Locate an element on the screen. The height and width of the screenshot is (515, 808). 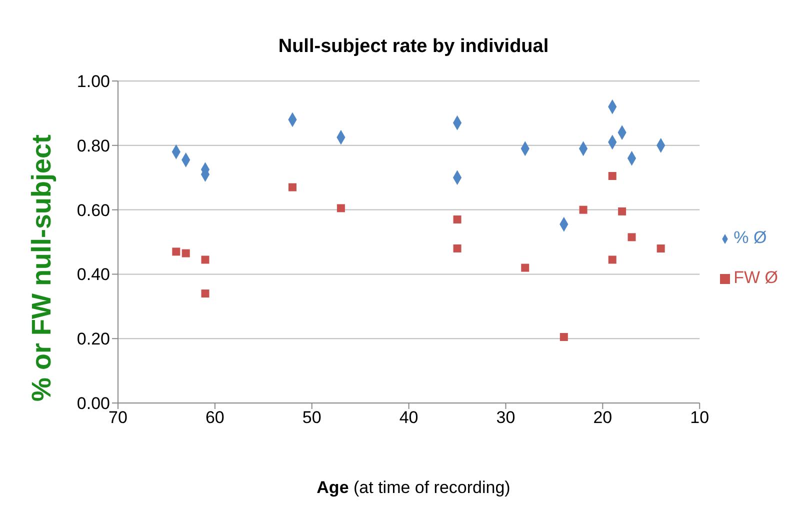
x-tick-label: 40 is located at coordinates (408, 418).